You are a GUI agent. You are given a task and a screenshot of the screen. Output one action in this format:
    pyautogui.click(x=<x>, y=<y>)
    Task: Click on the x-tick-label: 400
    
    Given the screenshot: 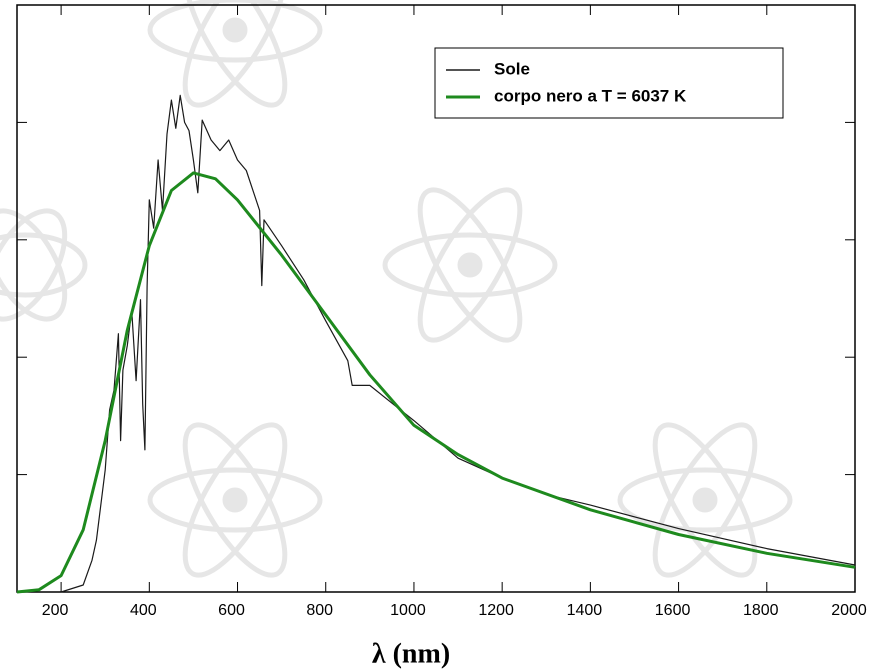 What is the action you would take?
    pyautogui.click(x=143, y=610)
    